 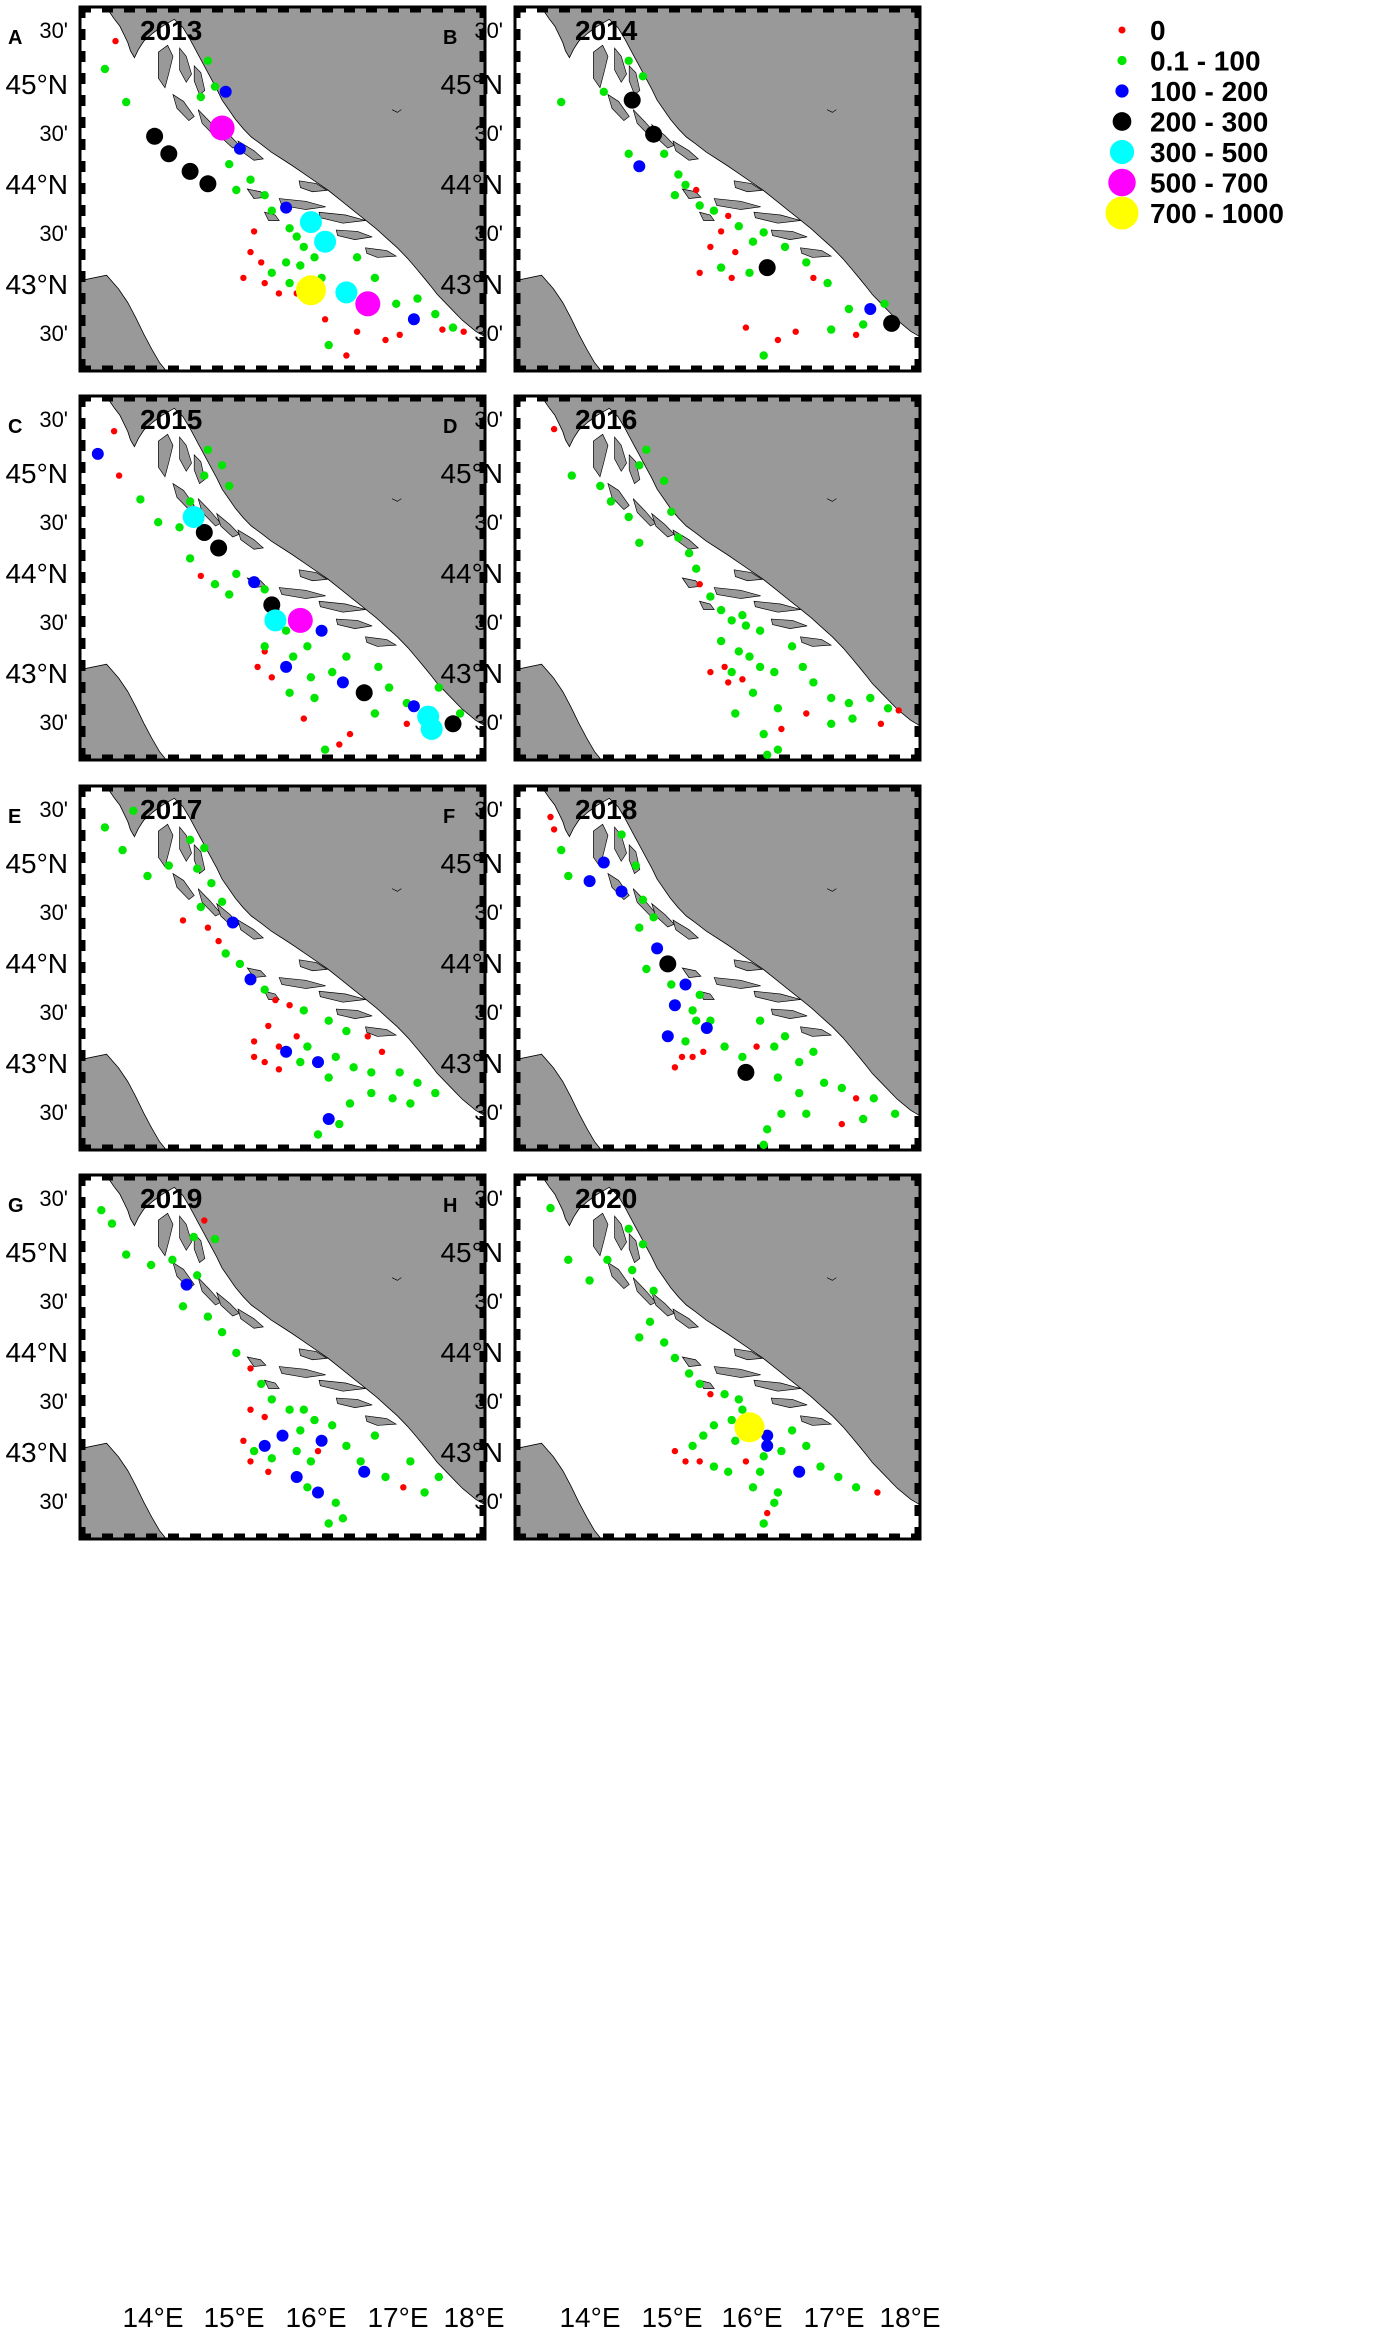 What do you see at coordinates (450, 427) in the screenshot?
I see `panel-letter: D` at bounding box center [450, 427].